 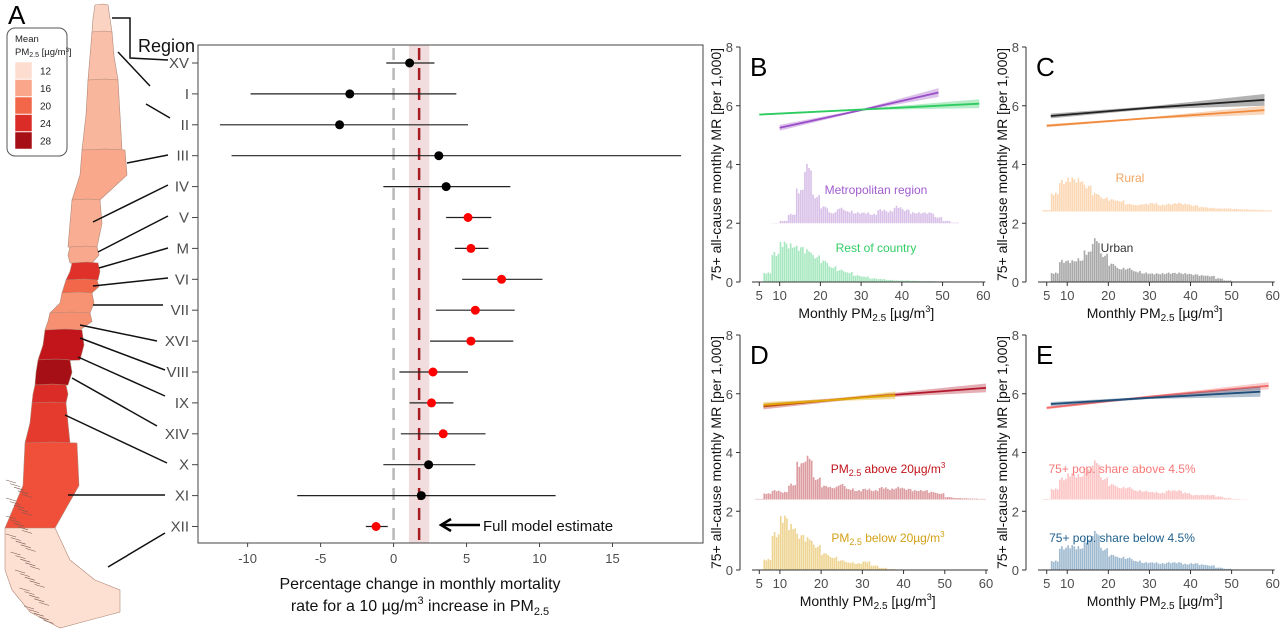 I want to click on series-label-sup: 3, so click(x=943, y=465).